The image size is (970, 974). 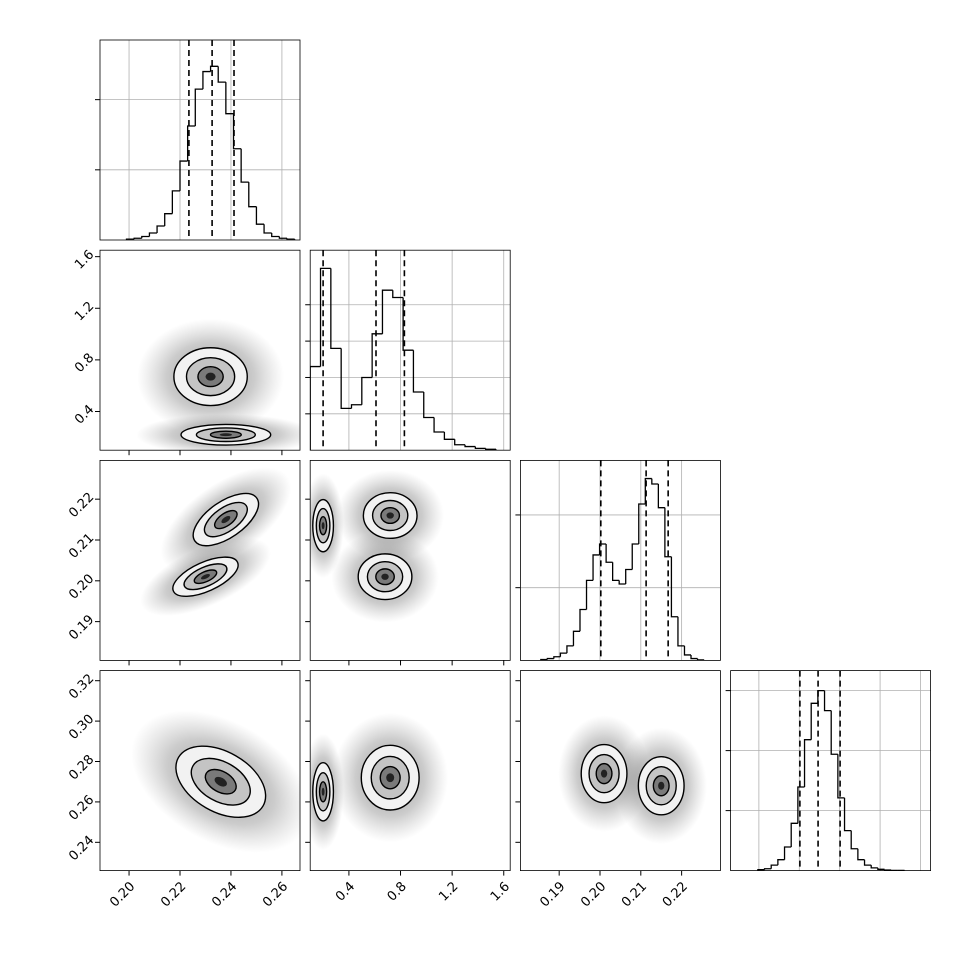 I want to click on y-tick-label: 0.4, so click(x=84, y=414).